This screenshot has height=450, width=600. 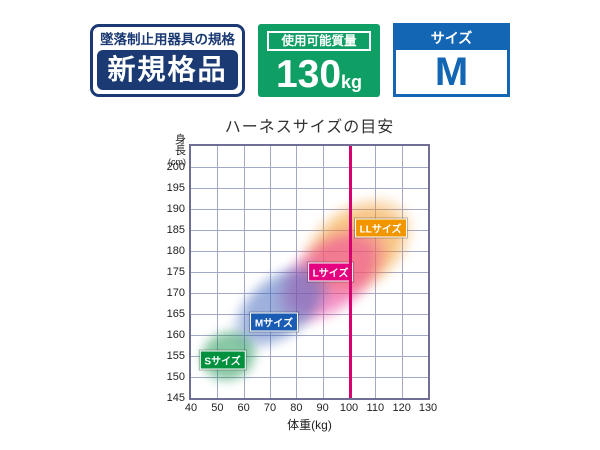 I want to click on capacity-number: 130, so click(x=308, y=74).